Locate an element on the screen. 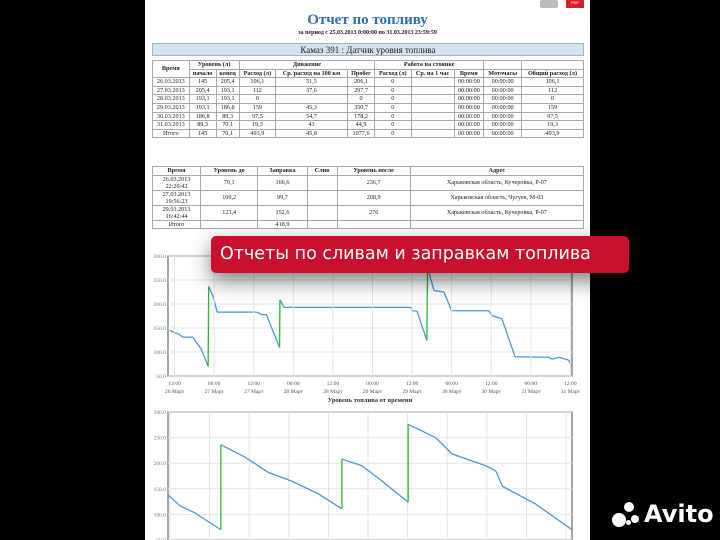 This screenshot has width=720, height=540. col-header: Уровень до is located at coordinates (229, 171).